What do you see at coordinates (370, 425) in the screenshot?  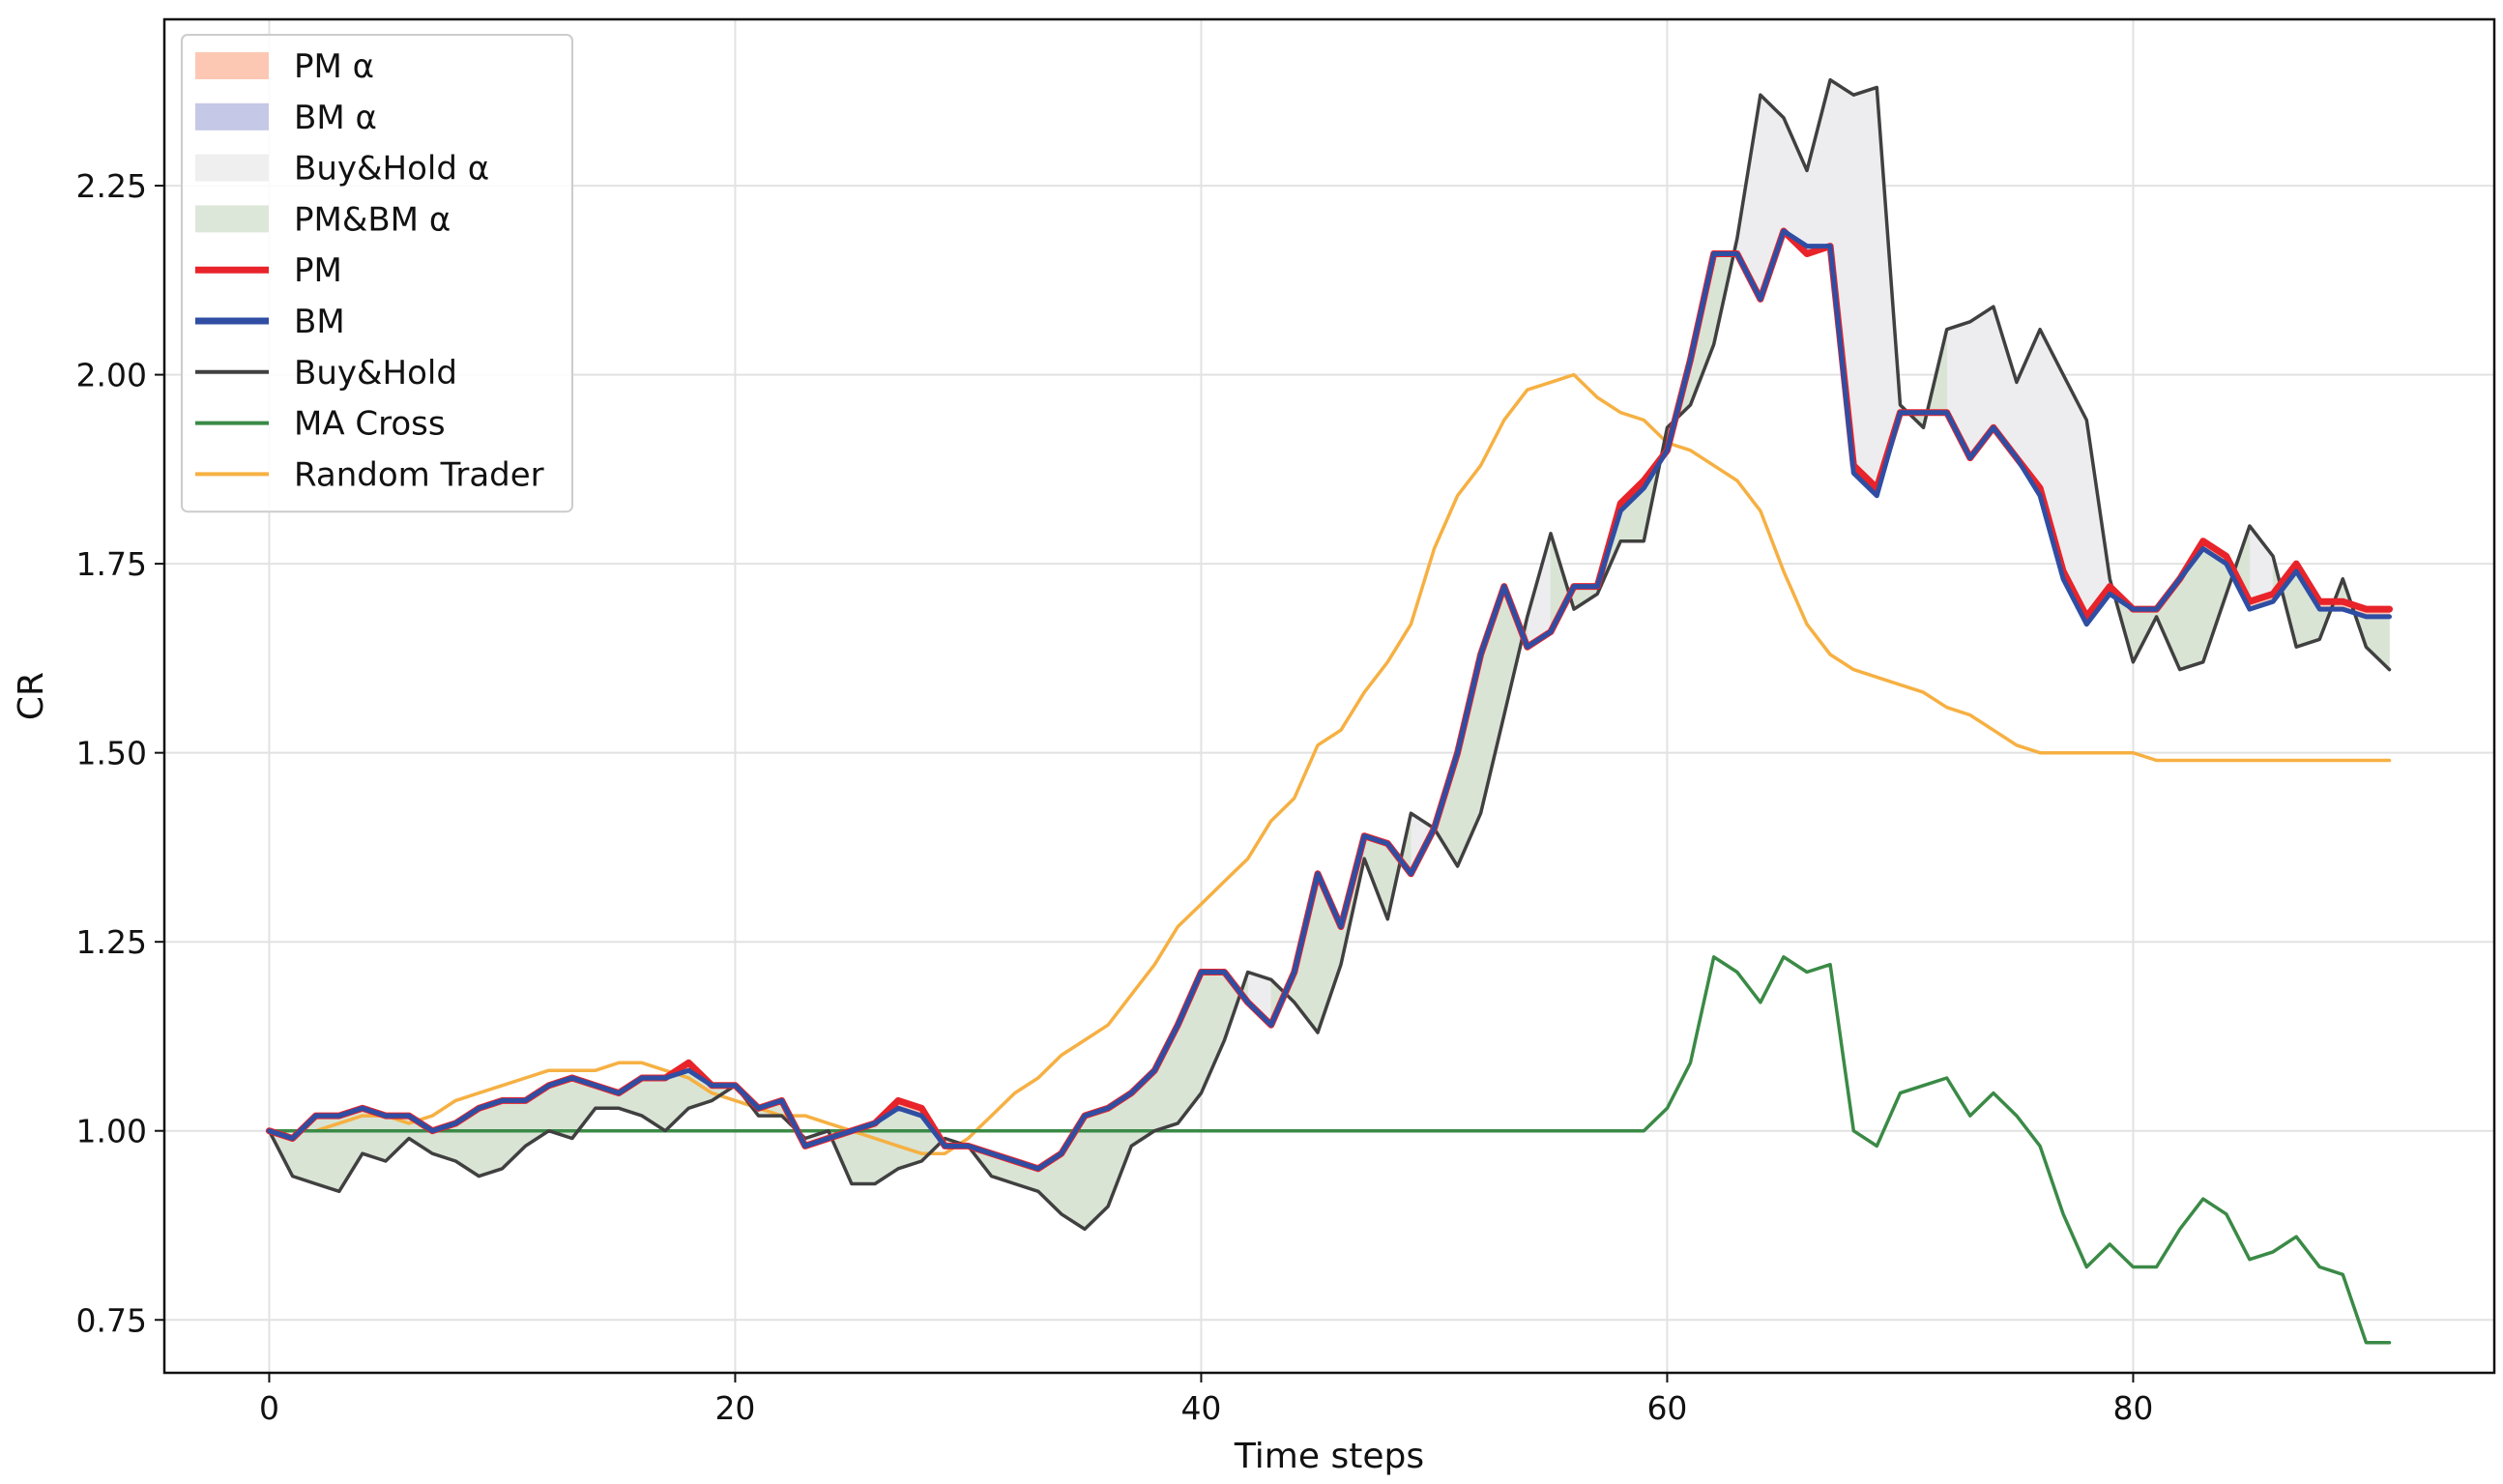 I see `legend-label-ma-cross: MA Cross` at bounding box center [370, 425].